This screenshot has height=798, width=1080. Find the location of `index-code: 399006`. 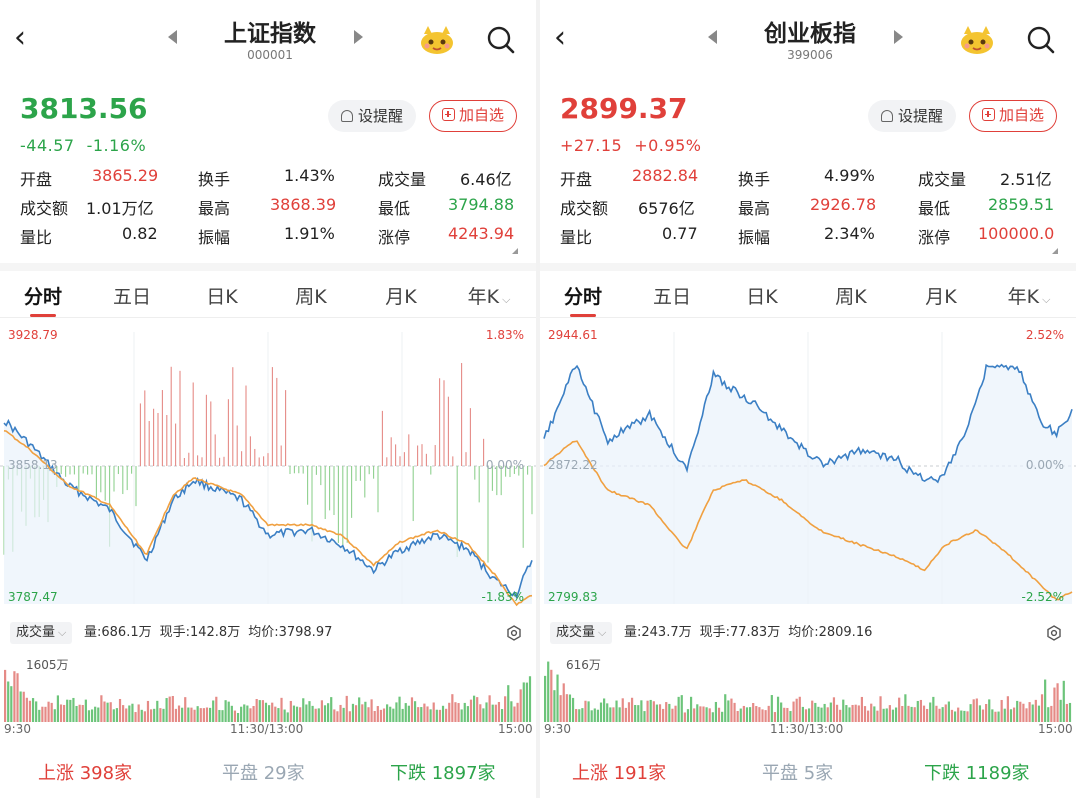

index-code: 399006 is located at coordinates (810, 55).